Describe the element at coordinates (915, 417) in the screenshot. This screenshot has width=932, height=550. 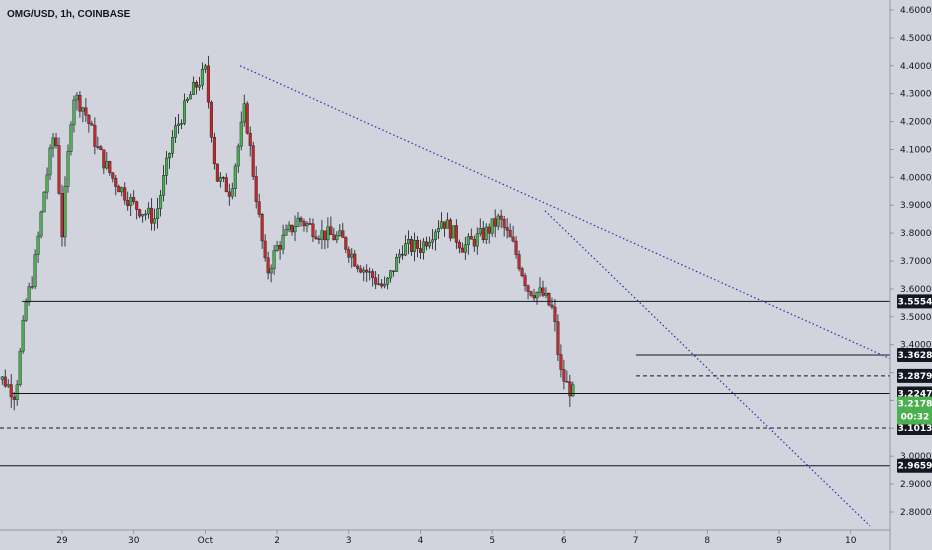
I see `countdown-label: 00:32` at that location.